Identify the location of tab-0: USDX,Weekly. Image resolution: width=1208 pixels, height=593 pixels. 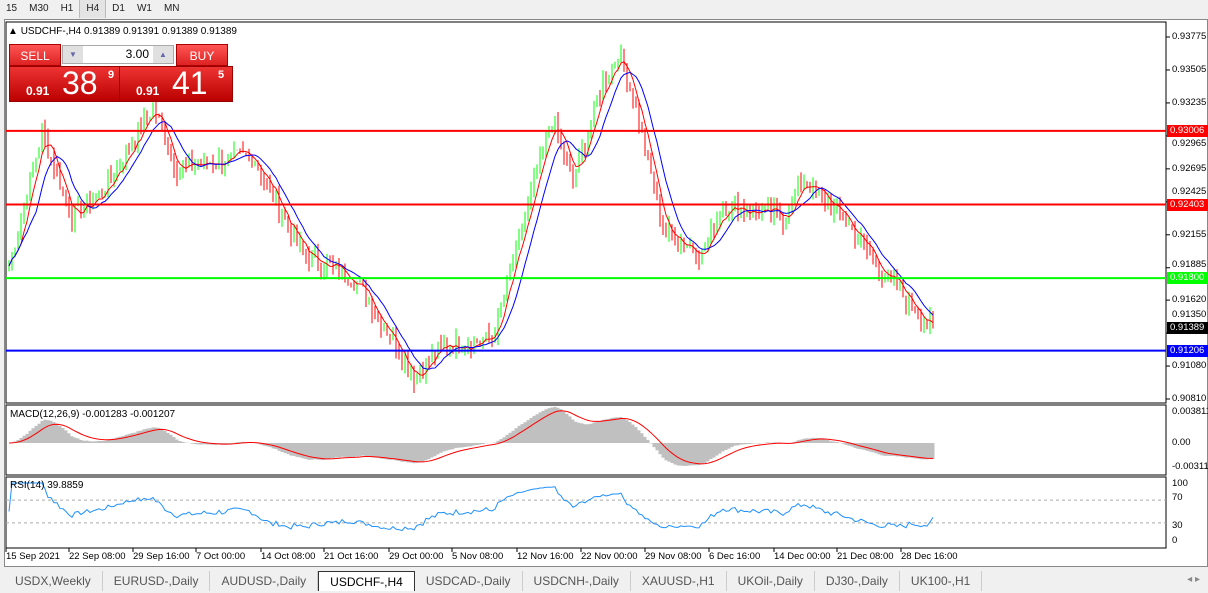
(53, 581).